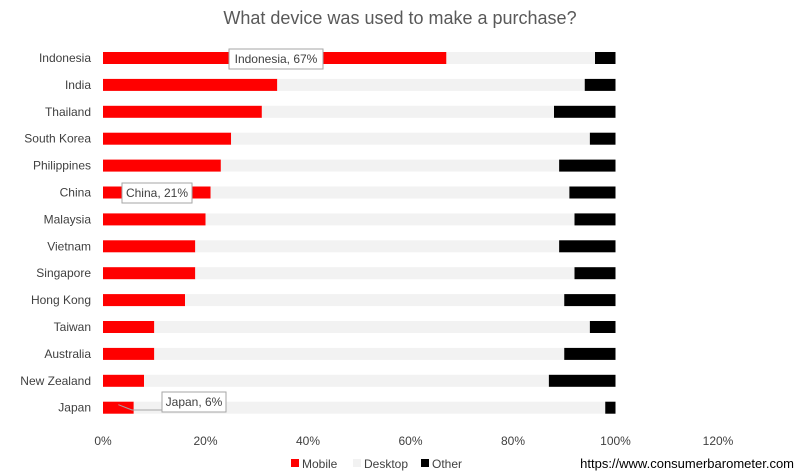 Image resolution: width=800 pixels, height=475 pixels. I want to click on callout-leader-japan, so click(140, 407).